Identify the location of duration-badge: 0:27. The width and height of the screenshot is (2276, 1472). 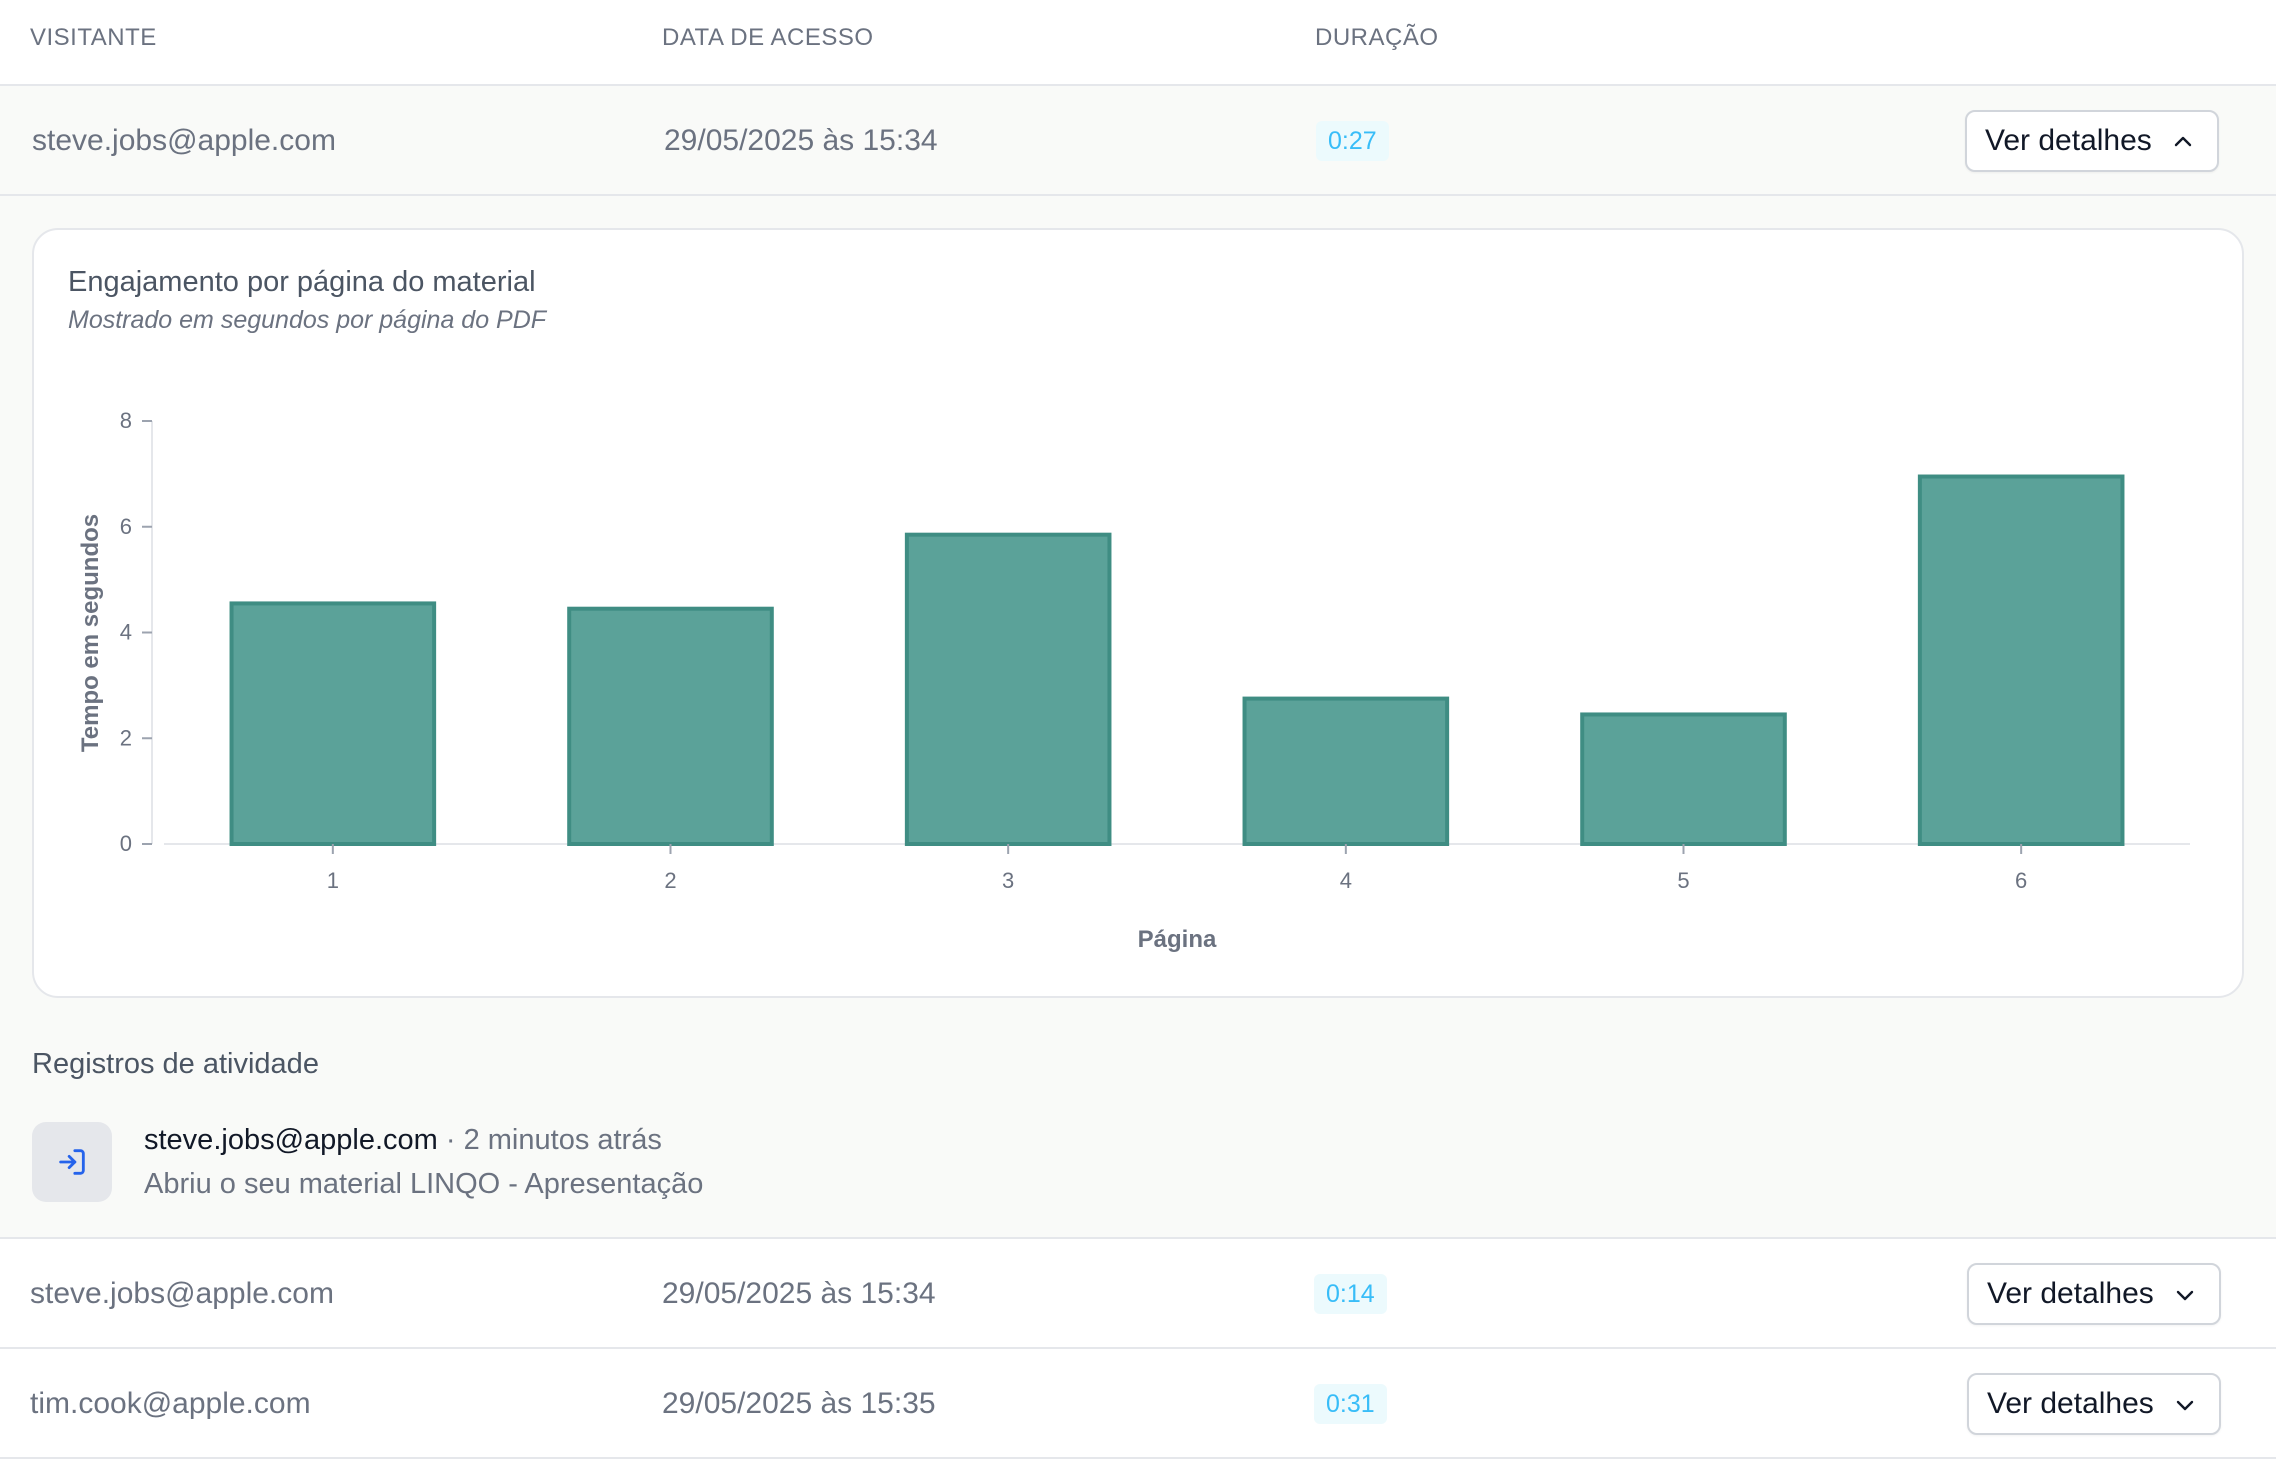
(1352, 141).